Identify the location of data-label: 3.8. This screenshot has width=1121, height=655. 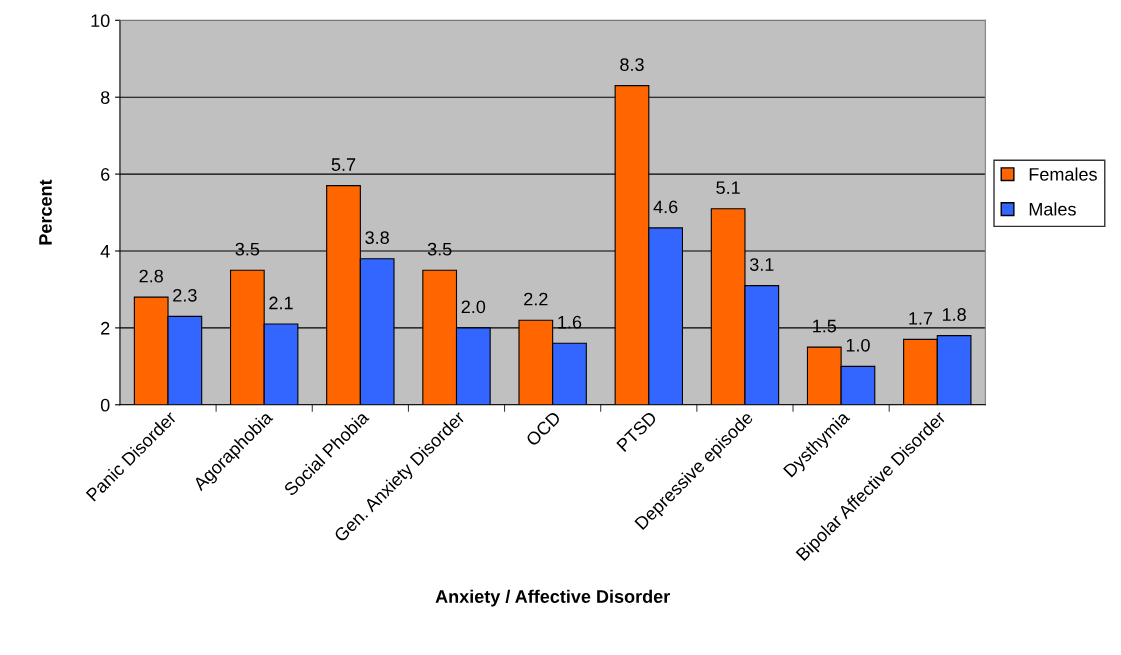
(377, 238).